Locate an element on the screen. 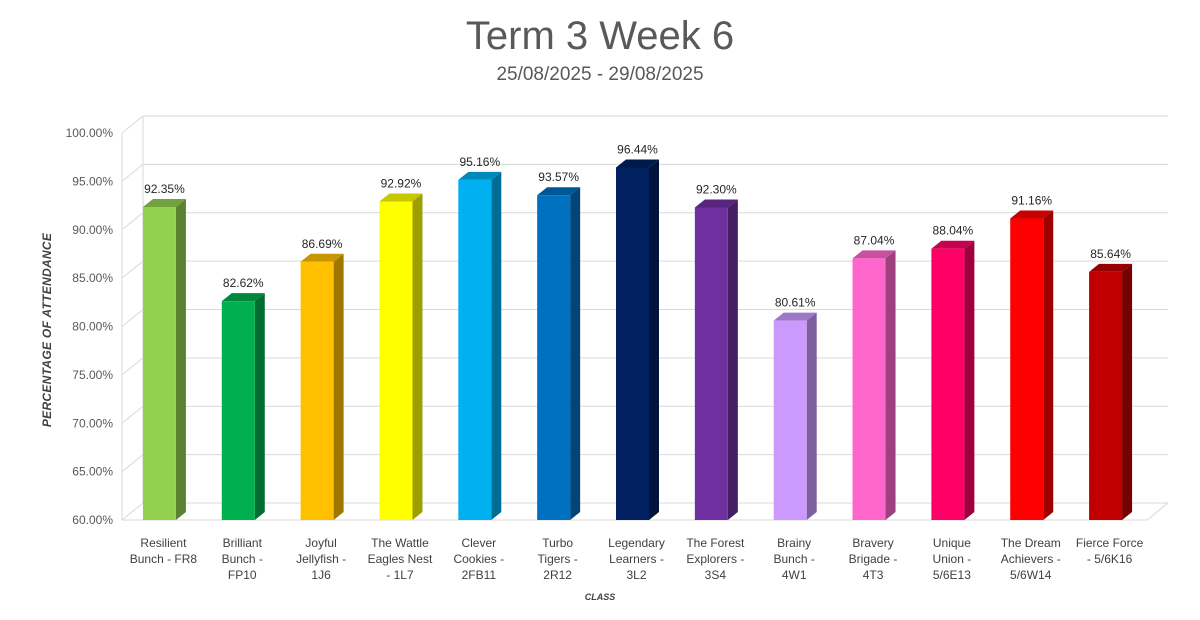 The width and height of the screenshot is (1200, 620). data-label: 91.16% is located at coordinates (1031, 201).